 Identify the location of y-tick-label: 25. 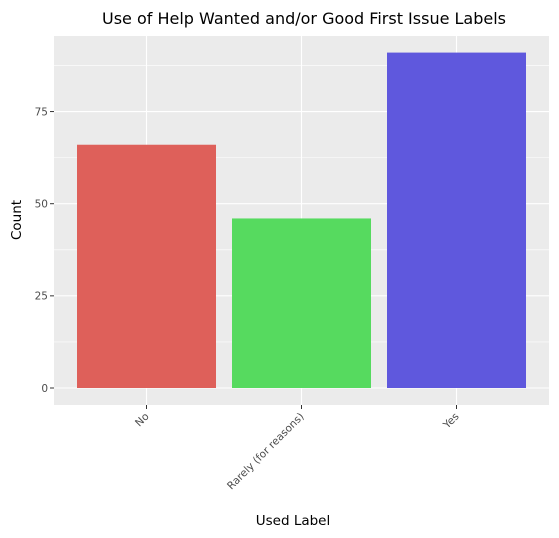
(41, 297).